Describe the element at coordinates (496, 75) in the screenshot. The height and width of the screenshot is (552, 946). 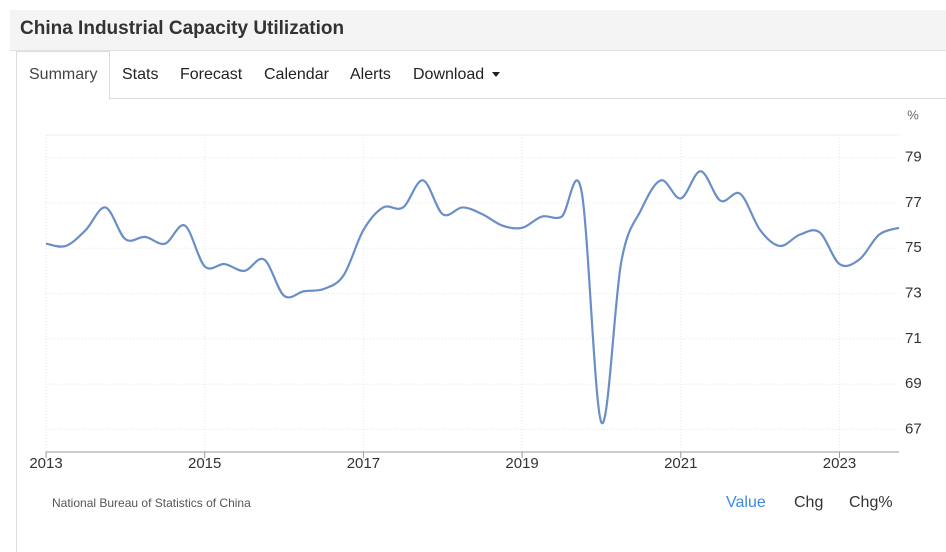
I see `caret-icon` at that location.